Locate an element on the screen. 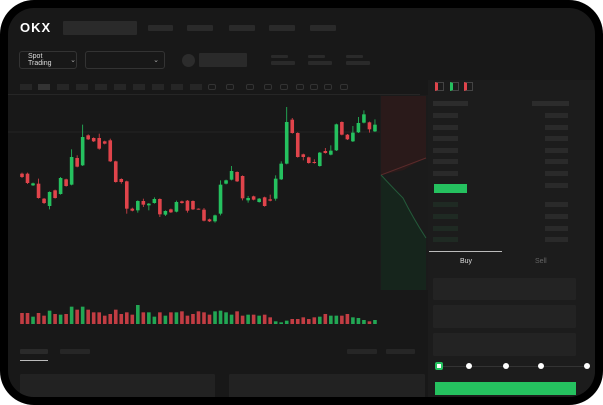 The height and width of the screenshot is (405, 603). total-input is located at coordinates (504, 344).